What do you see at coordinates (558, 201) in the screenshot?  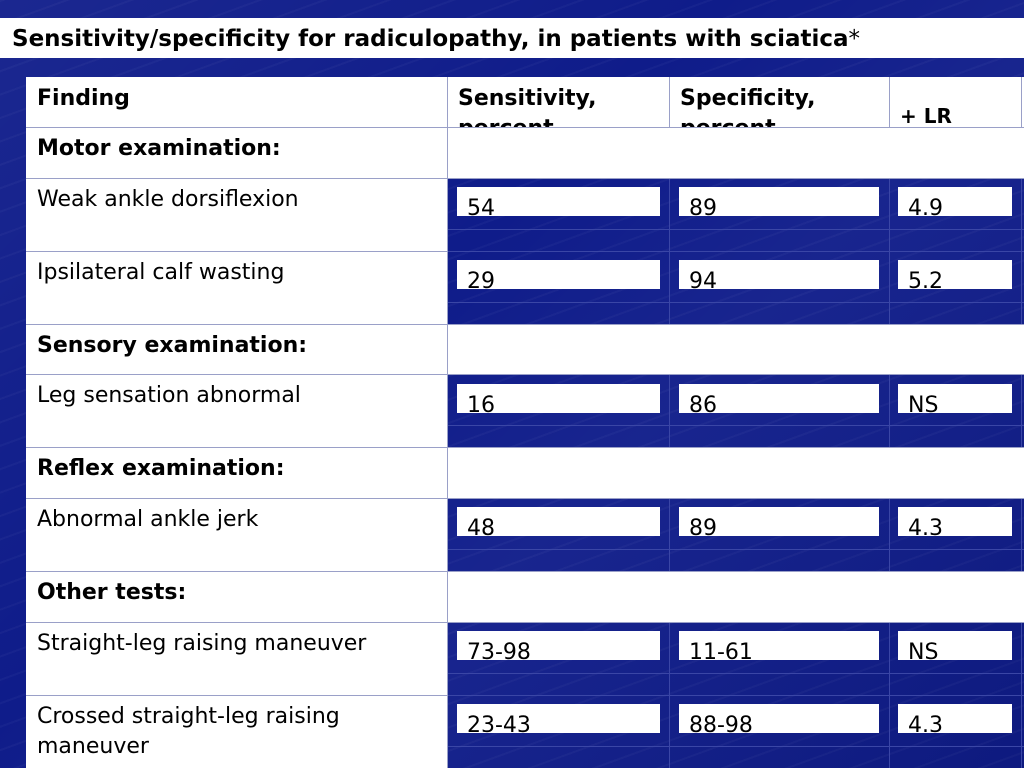 I see `sensitivity-cell: 54` at bounding box center [558, 201].